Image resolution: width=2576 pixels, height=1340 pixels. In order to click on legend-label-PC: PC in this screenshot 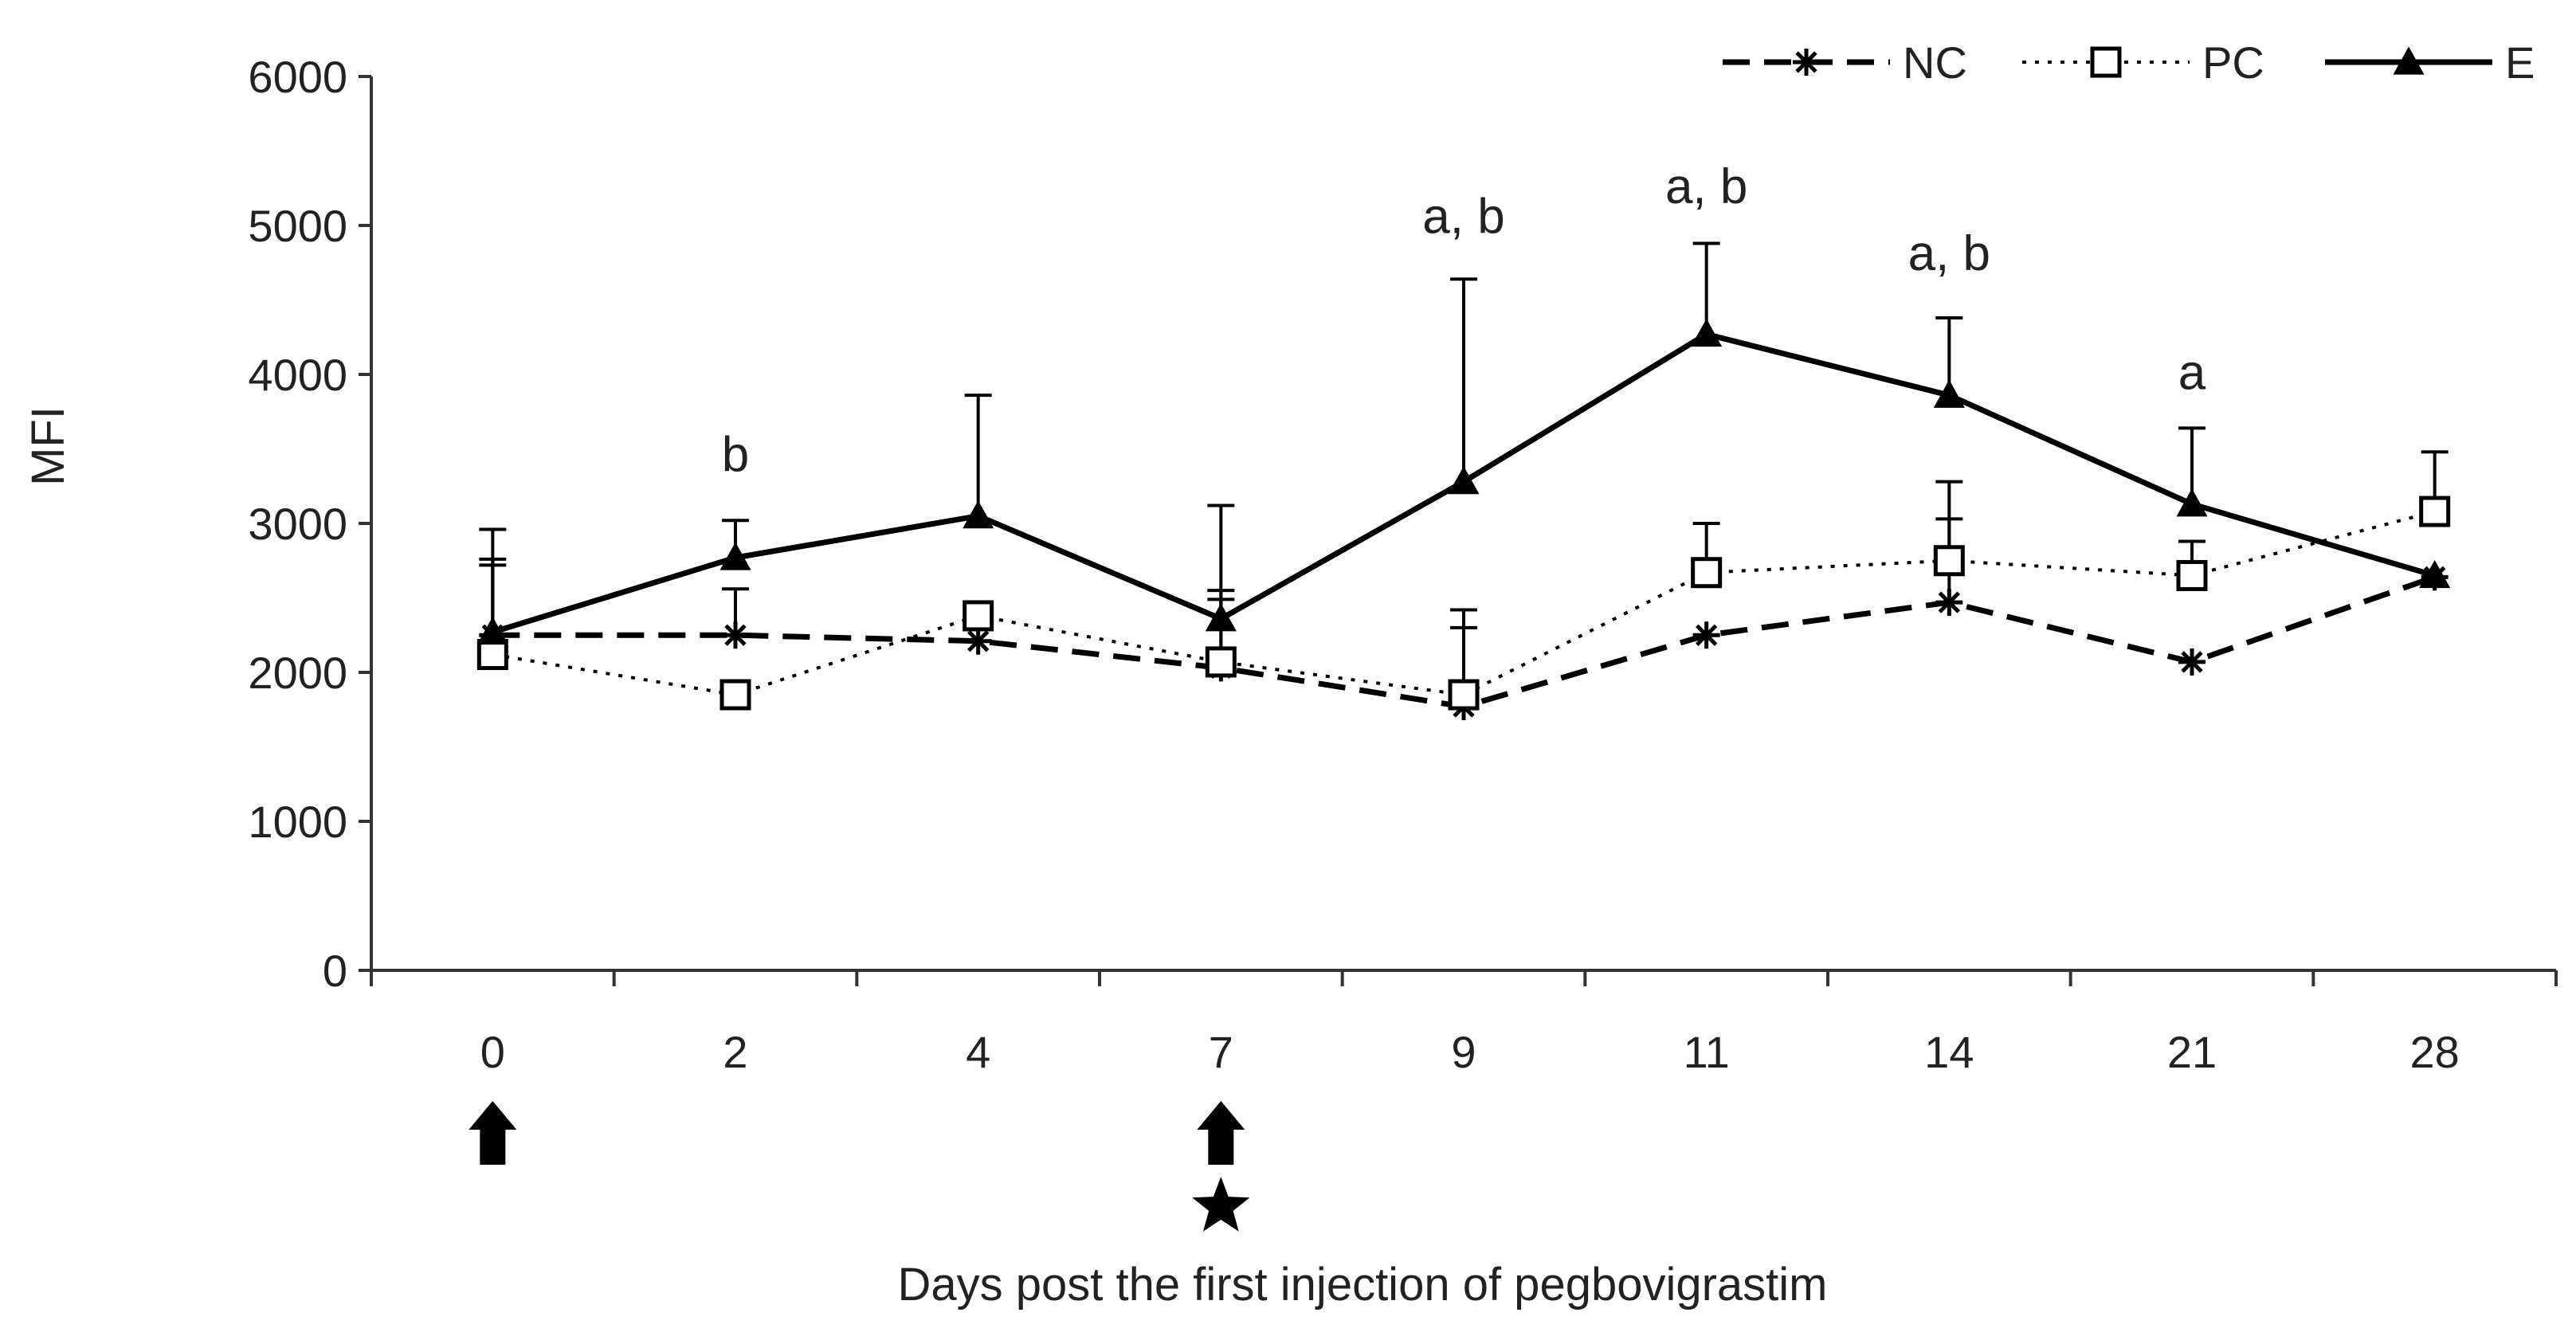, I will do `click(2233, 62)`.